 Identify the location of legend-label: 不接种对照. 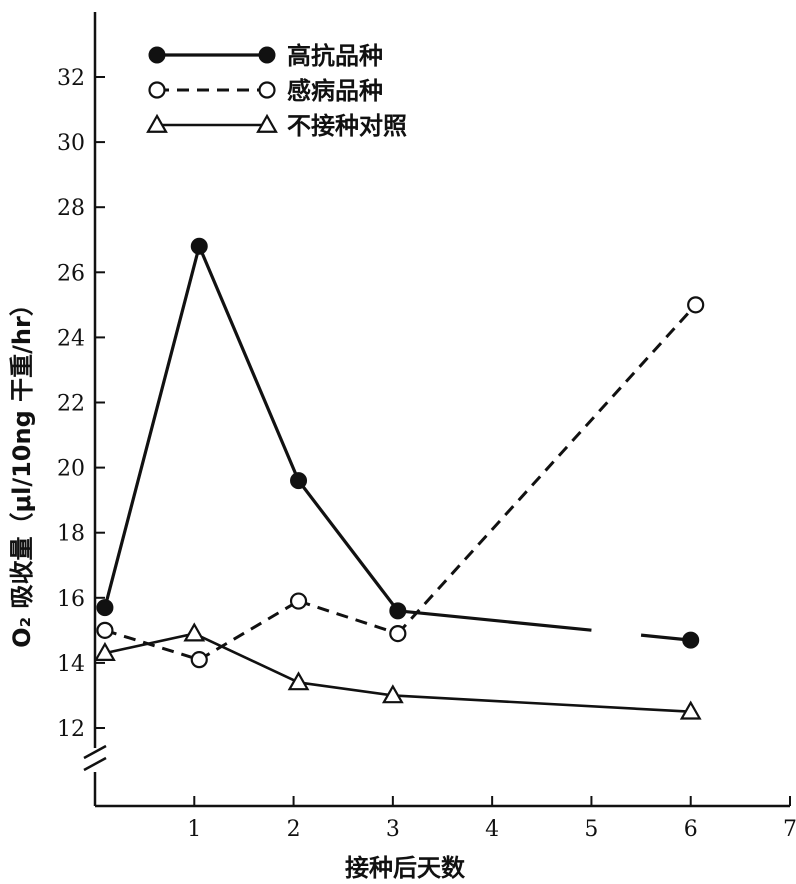
(347, 126).